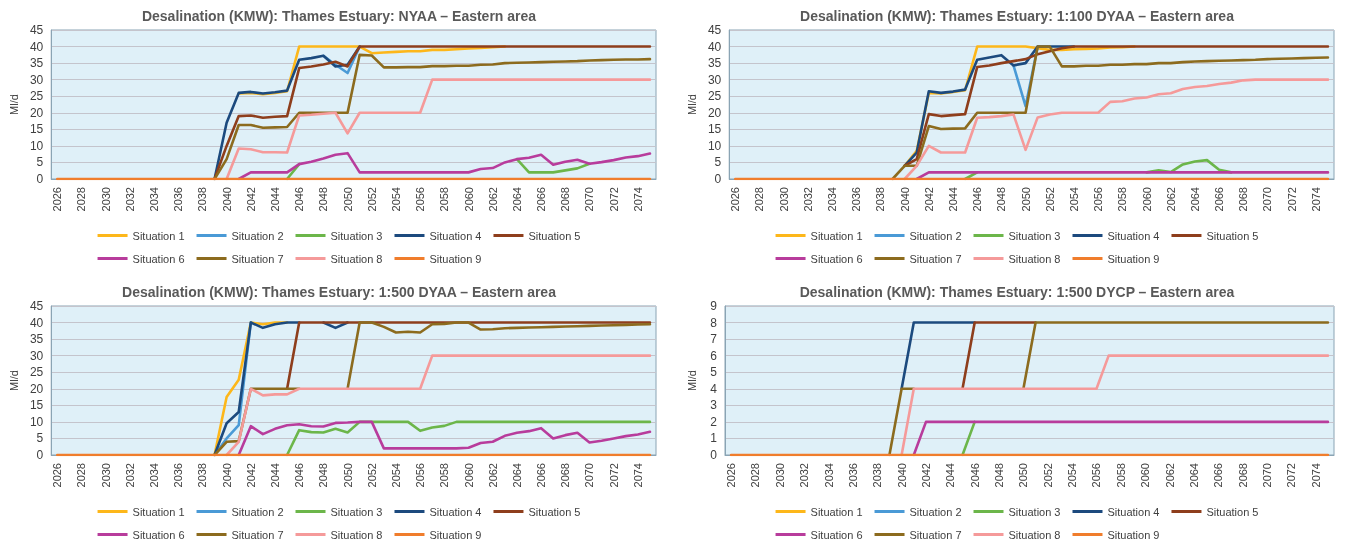 The height and width of the screenshot is (549, 1357). Describe the element at coordinates (1017, 16) in the screenshot. I see `chart-title: Desalination (KMW): Thames Estuary: 1:100 DYAA – Eastern area` at that location.